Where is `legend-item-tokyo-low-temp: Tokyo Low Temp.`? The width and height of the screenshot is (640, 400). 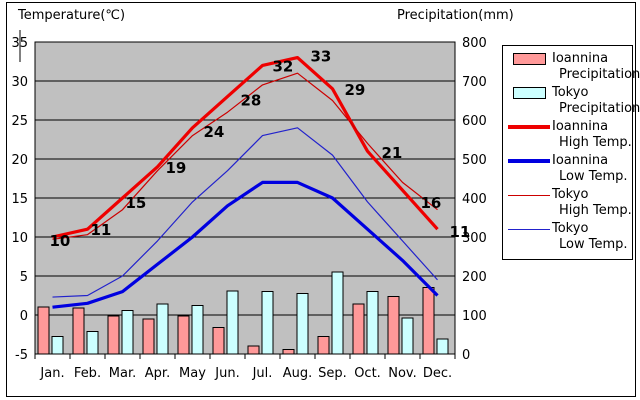 legend-item-tokyo-low-temp: Tokyo Low Temp. is located at coordinates (568, 237).